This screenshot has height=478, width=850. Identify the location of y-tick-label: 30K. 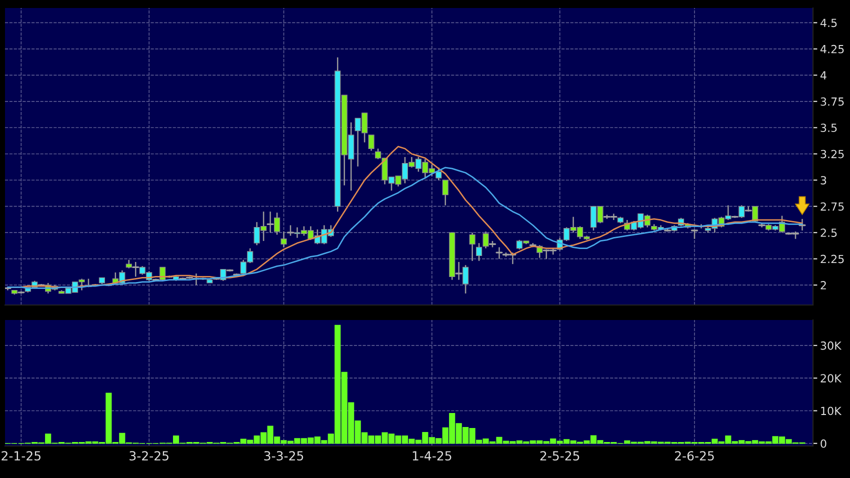
(831, 345).